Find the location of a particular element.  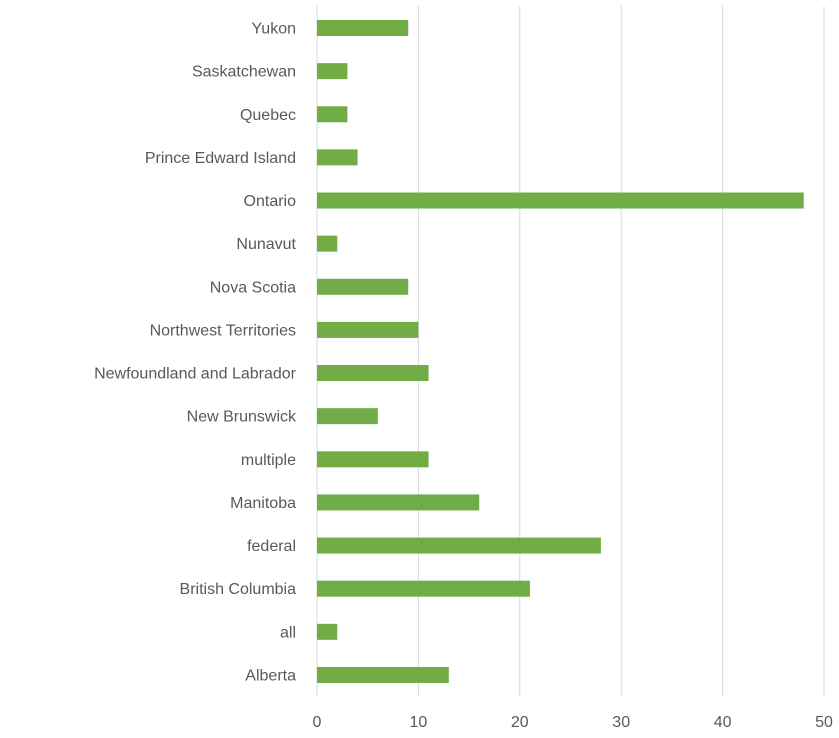

category-label: Ontario is located at coordinates (270, 201).